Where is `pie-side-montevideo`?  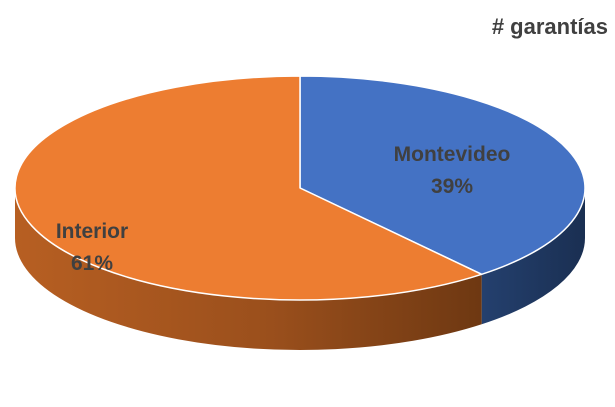 pie-side-montevideo is located at coordinates (533, 256).